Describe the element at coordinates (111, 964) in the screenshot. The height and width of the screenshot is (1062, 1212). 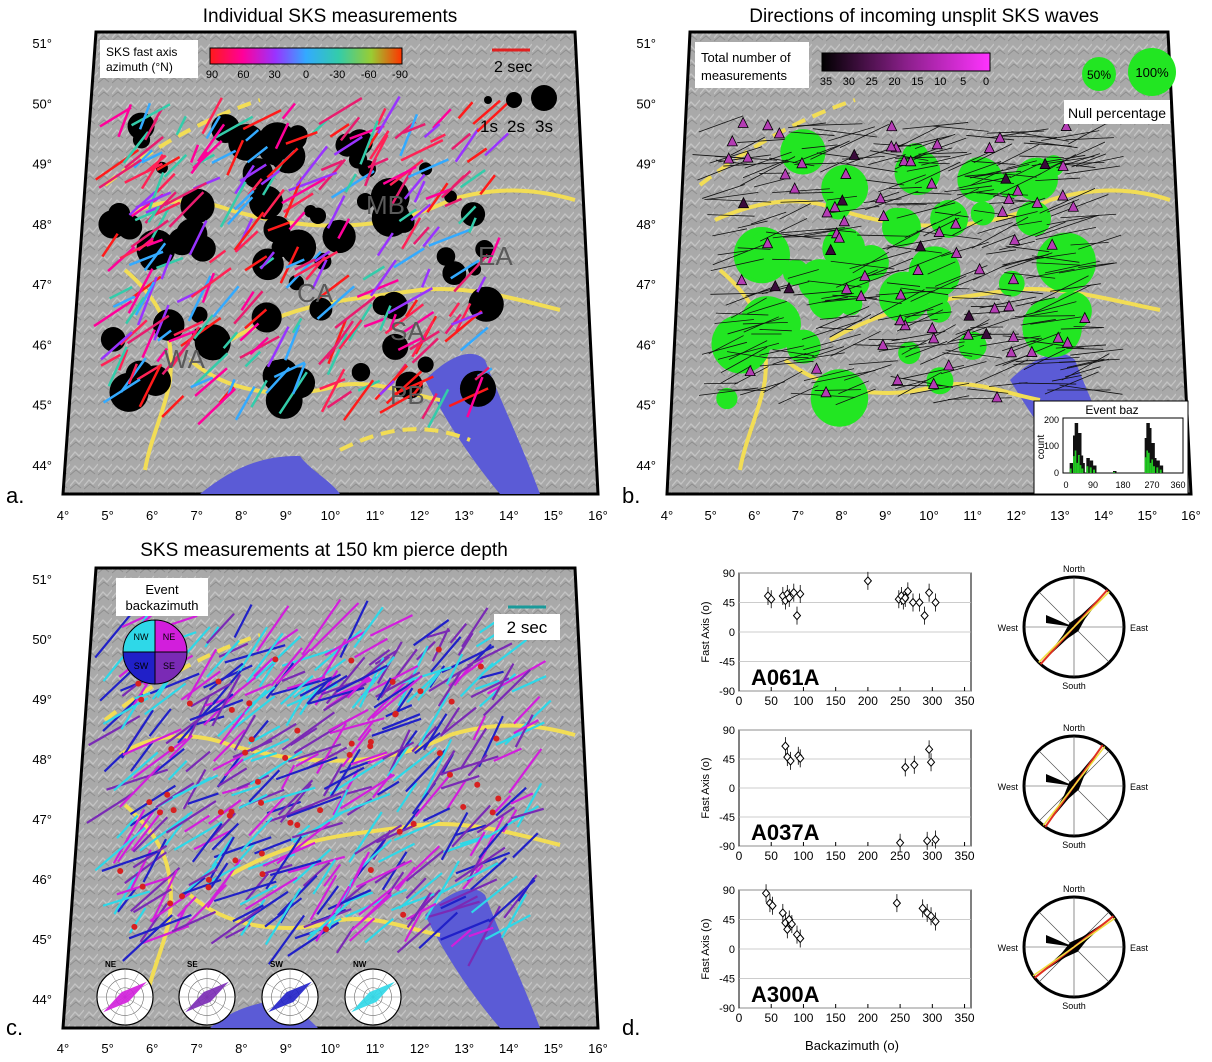
I see `rose-label: NE` at that location.